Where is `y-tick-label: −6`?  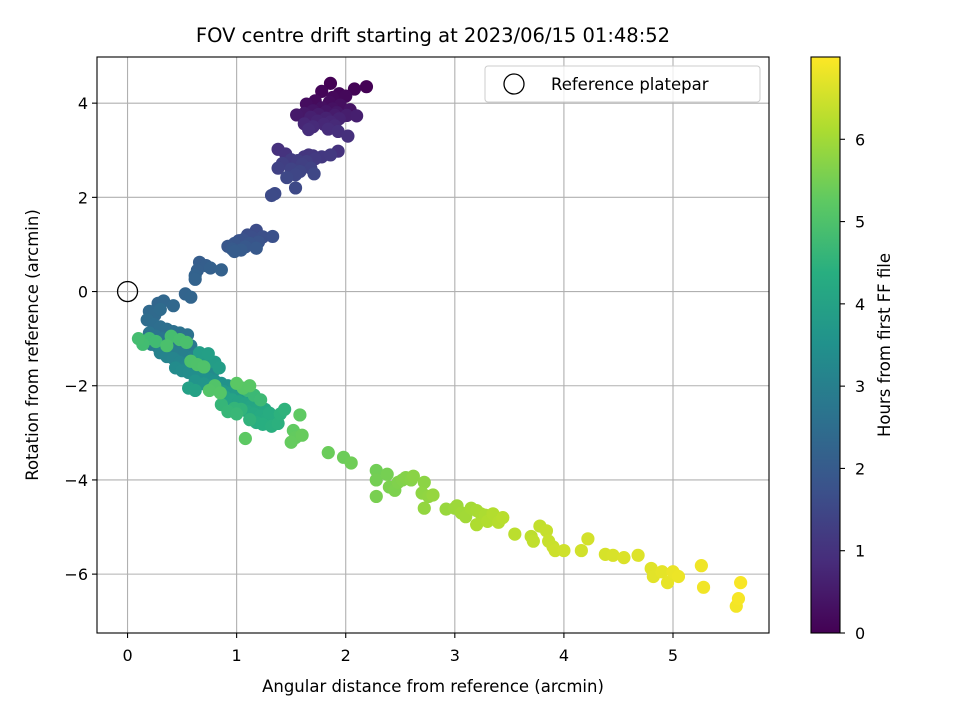
y-tick-label: −6 is located at coordinates (76, 574).